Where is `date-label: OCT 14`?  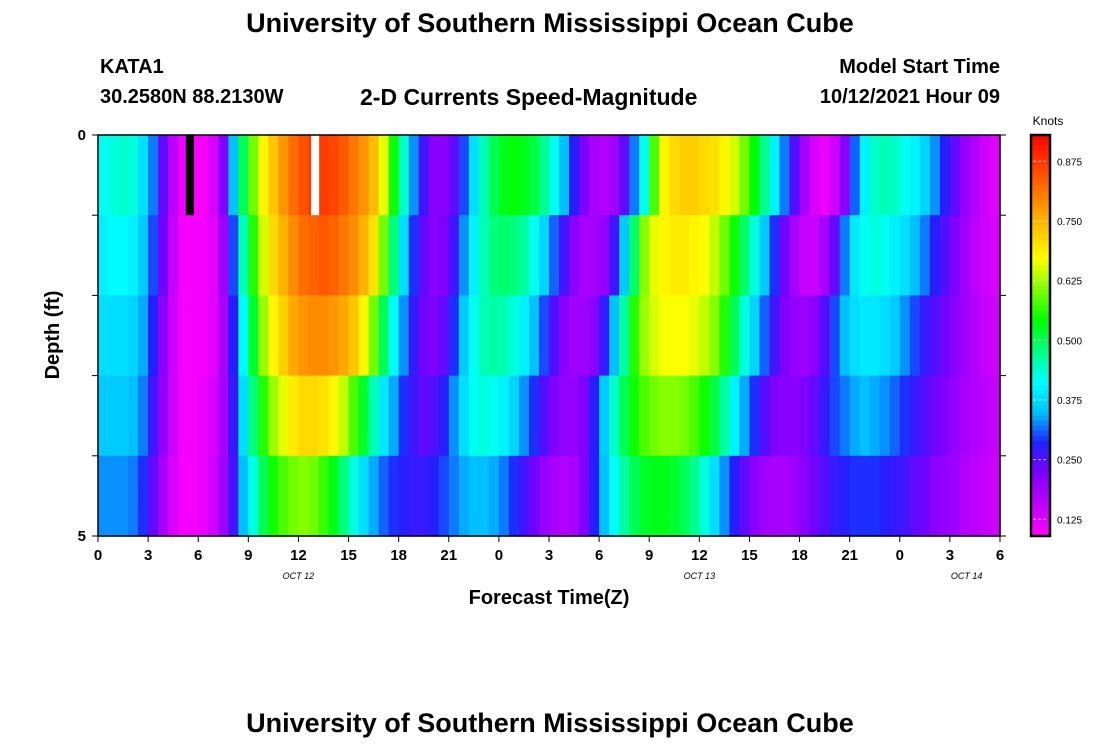
date-label: OCT 14 is located at coordinates (967, 576).